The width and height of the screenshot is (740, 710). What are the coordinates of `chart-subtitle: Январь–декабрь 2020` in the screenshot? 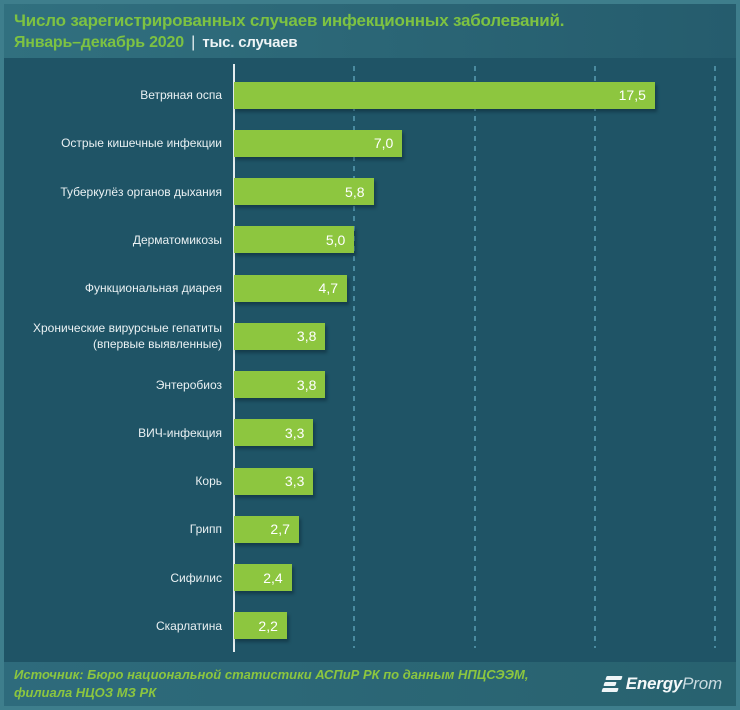 It's located at (99, 42).